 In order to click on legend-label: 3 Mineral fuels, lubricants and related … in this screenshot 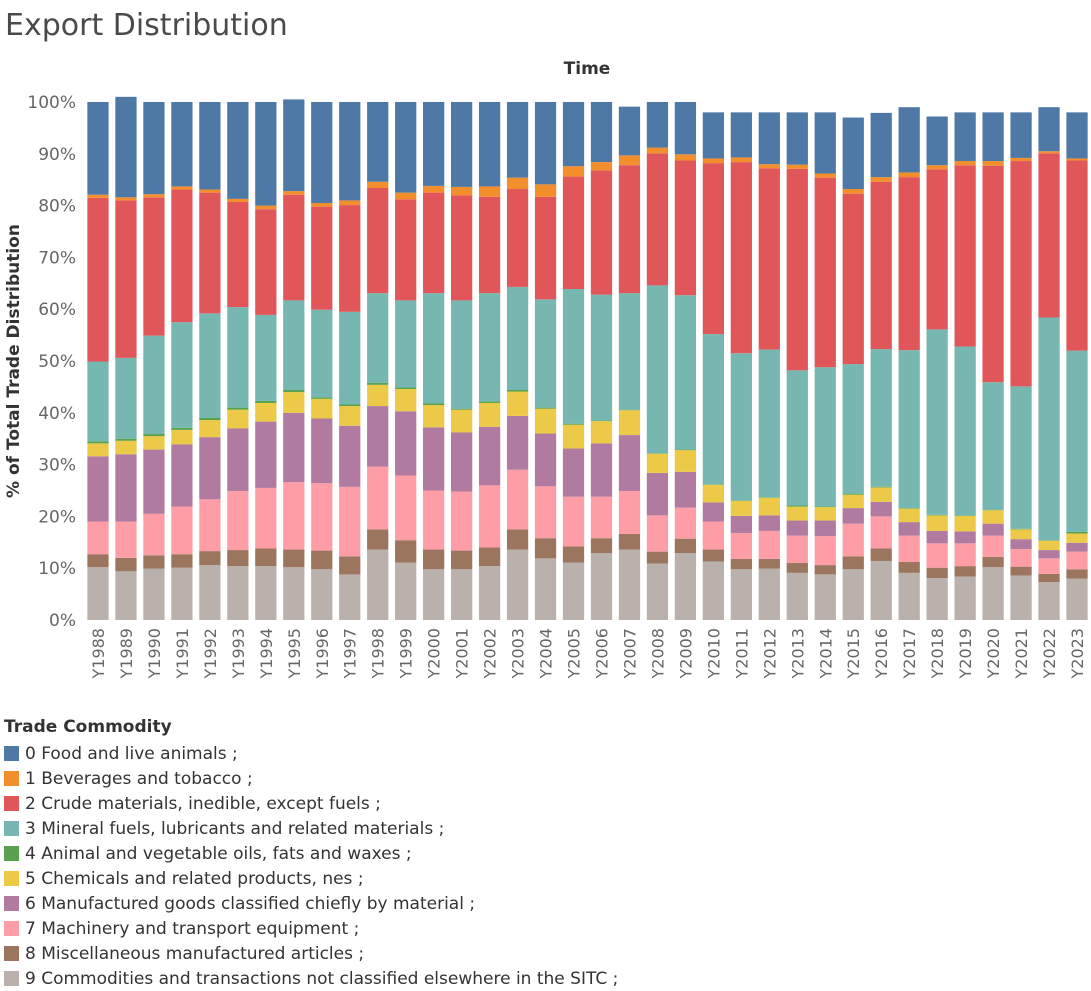, I will do `click(235, 828)`.